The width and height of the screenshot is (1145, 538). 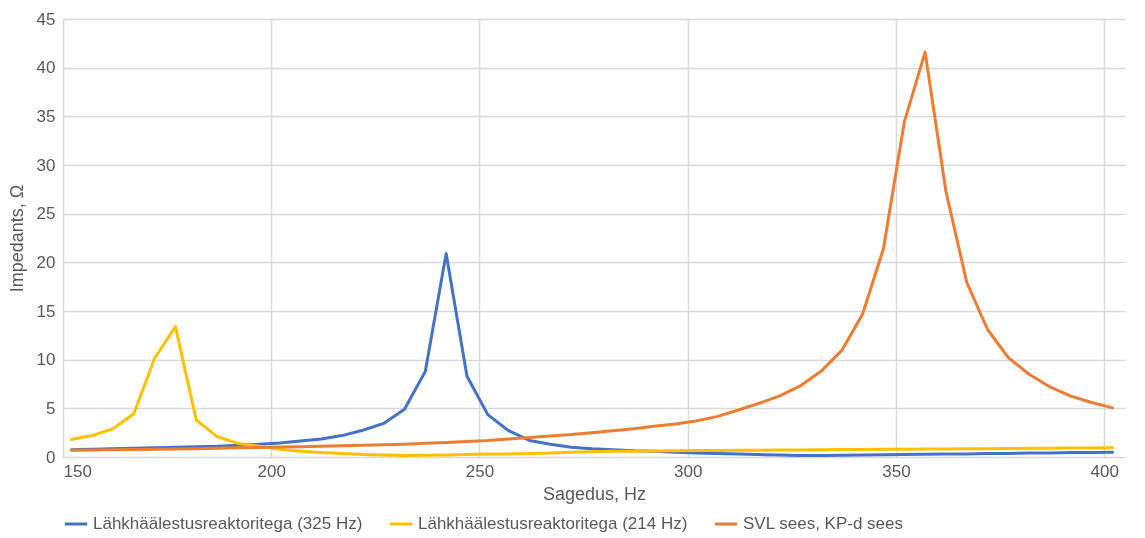 I want to click on y-tick-label: 25, so click(x=46, y=214).